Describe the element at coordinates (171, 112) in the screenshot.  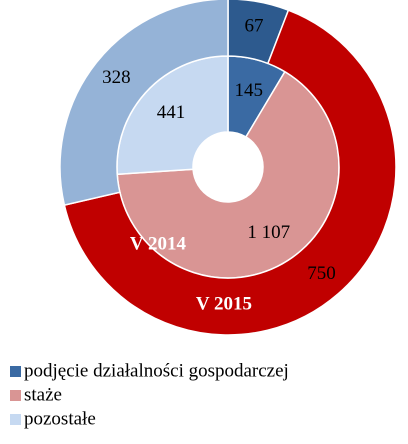
I see `data-label: 441` at that location.